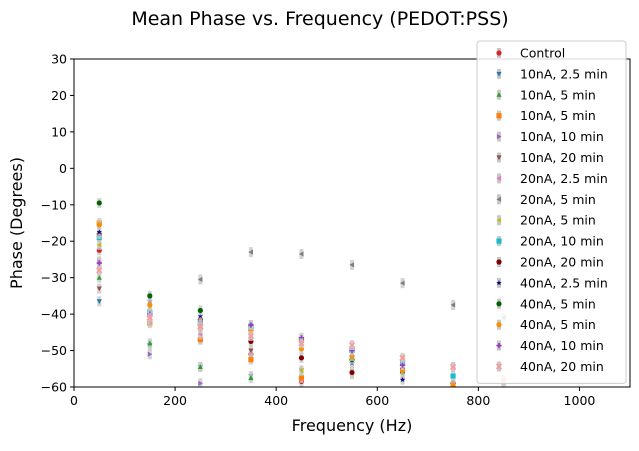 The image size is (639, 451). What do you see at coordinates (542, 53) in the screenshot?
I see `legend-label: Control` at bounding box center [542, 53].